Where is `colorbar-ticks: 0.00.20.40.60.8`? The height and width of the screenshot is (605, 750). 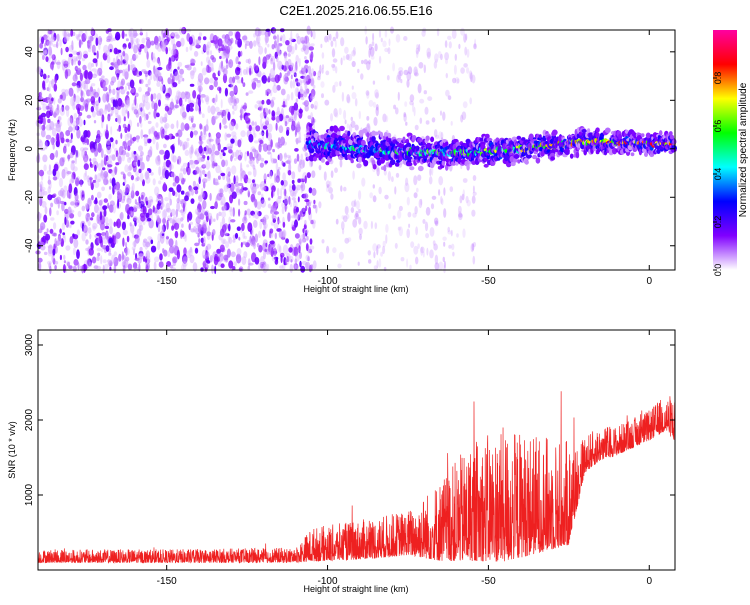
colorbar-ticks: 0.00.20.40.60.8 is located at coordinates (718, 174).